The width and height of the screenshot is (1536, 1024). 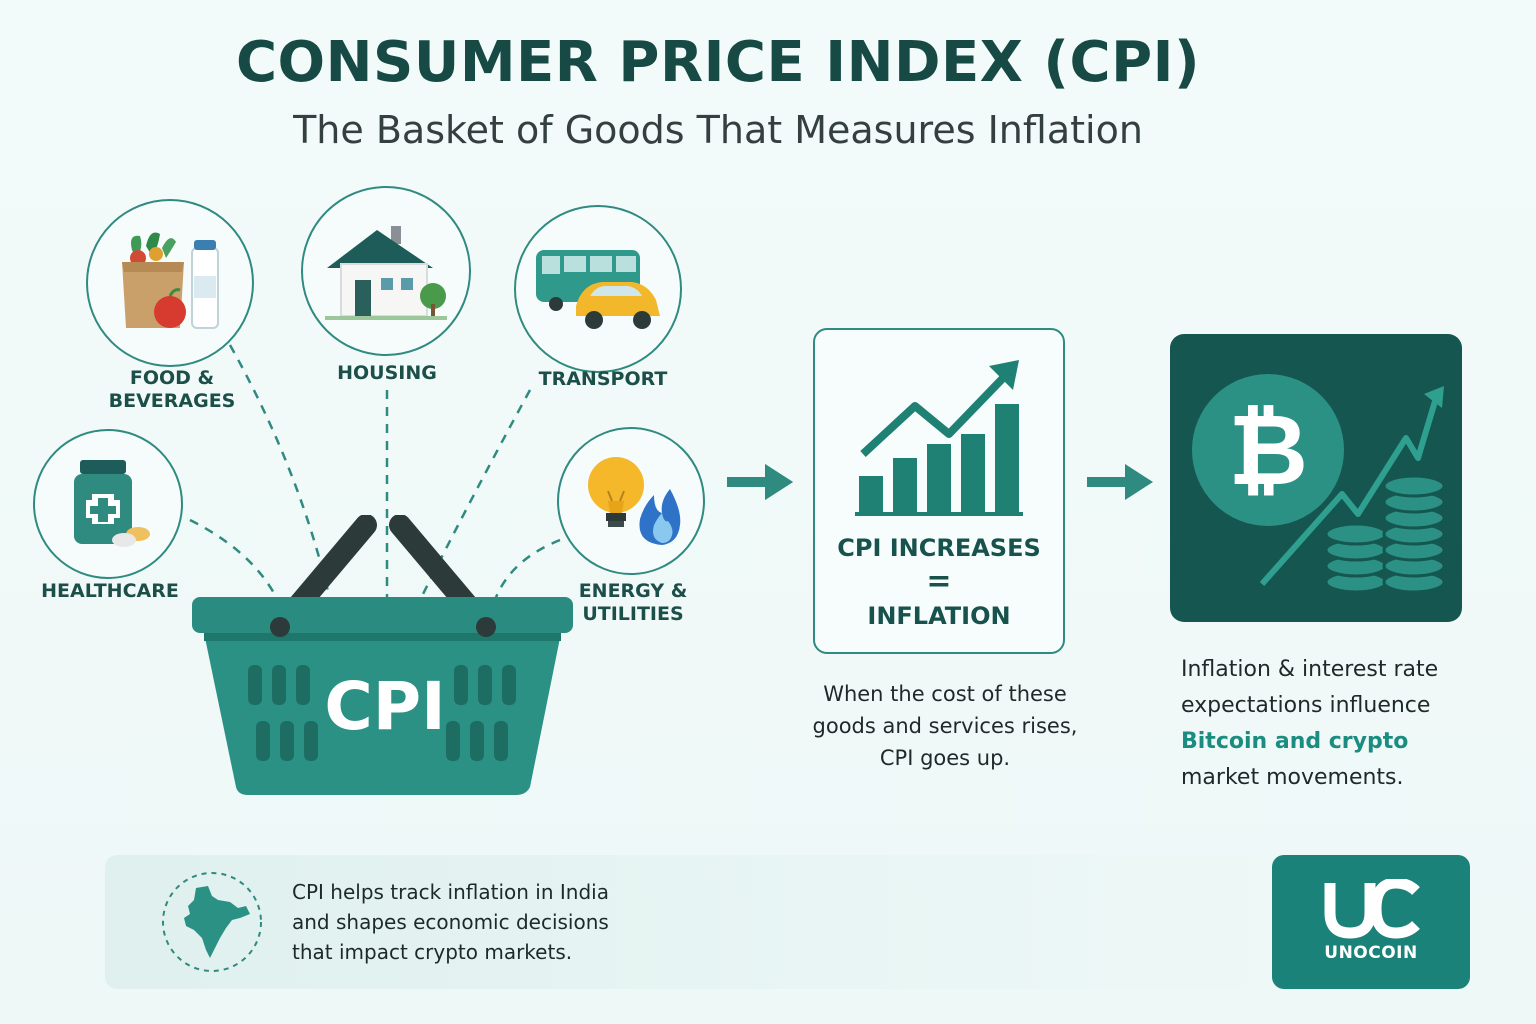 I want to click on bitcoin-growth-icon: ₿, so click(x=1319, y=484).